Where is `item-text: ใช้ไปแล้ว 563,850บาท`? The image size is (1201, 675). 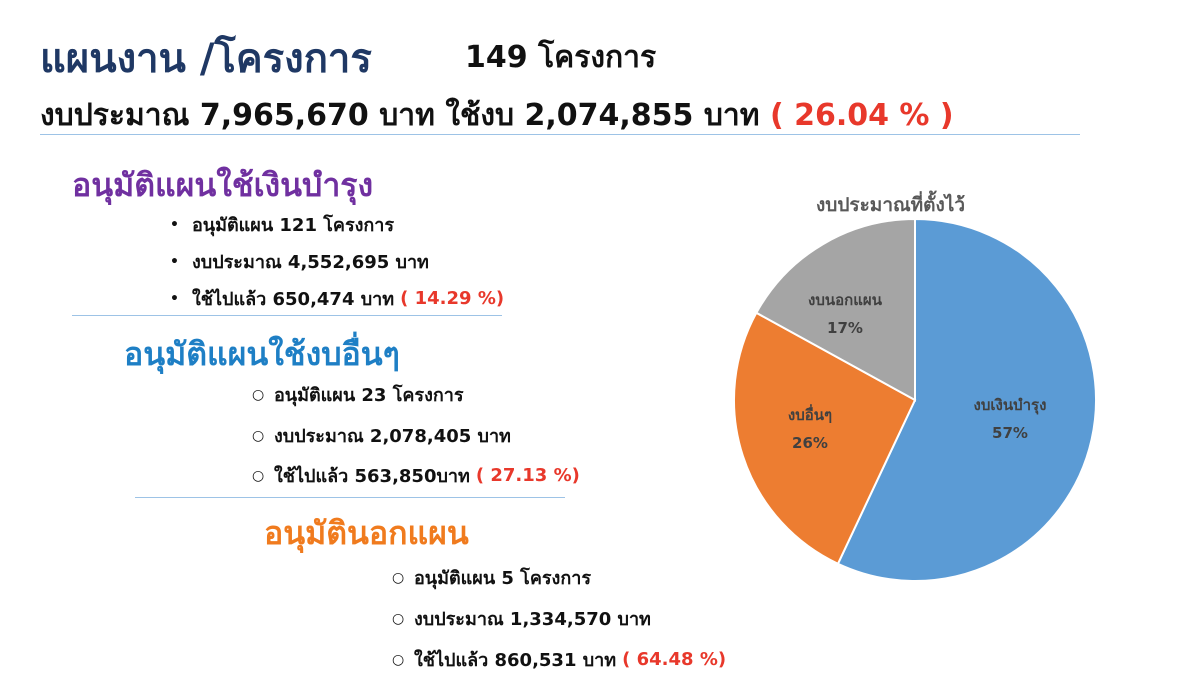 item-text: ใช้ไปแล้ว 563,850บาท is located at coordinates (372, 476).